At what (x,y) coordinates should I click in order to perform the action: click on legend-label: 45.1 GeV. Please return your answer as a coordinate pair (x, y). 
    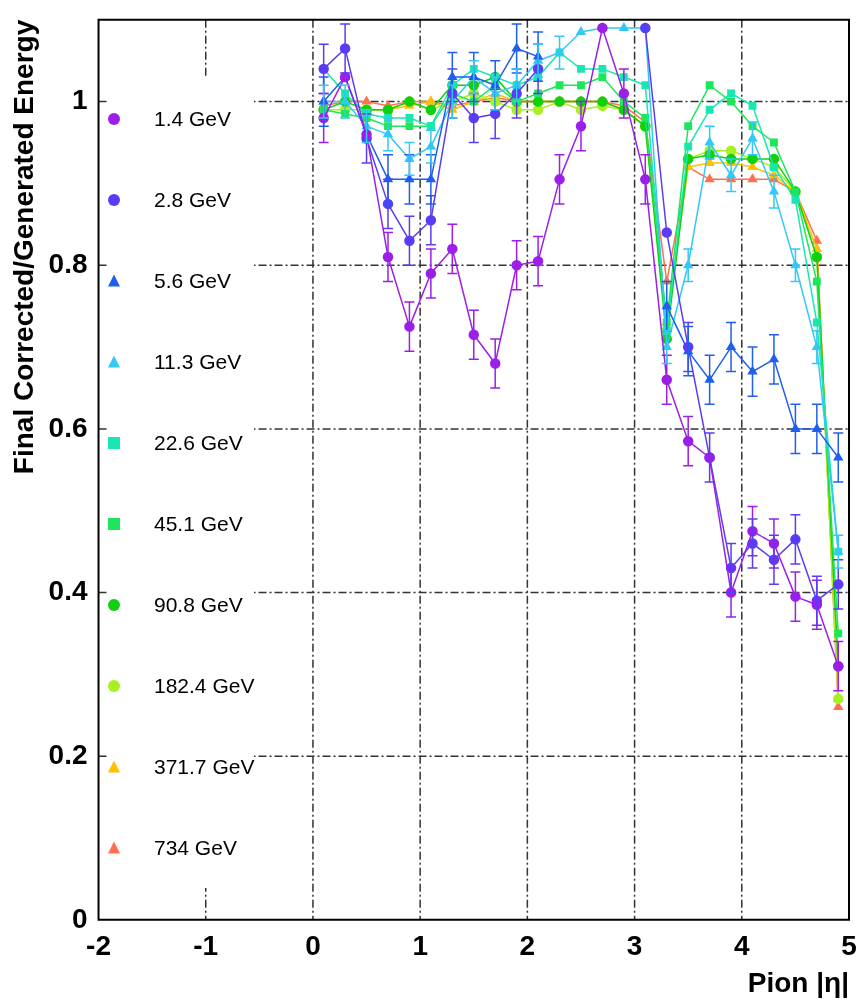
    Looking at the image, I should click on (198, 523).